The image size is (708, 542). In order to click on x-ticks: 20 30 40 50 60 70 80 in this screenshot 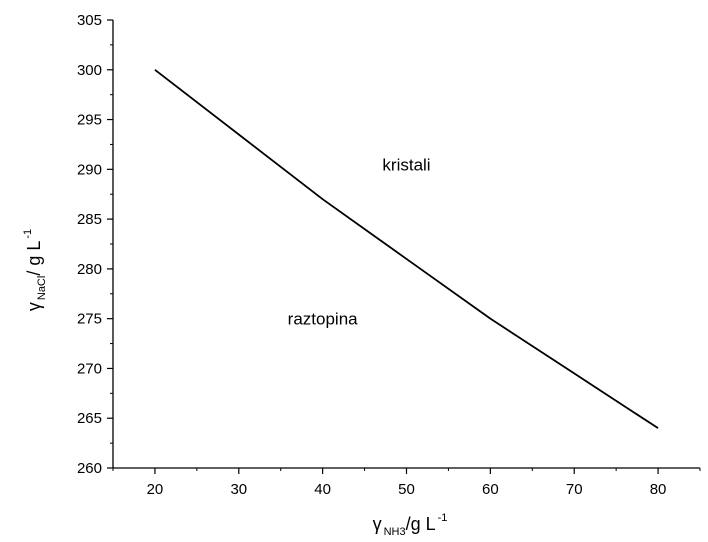, I will do `click(406, 483)`.